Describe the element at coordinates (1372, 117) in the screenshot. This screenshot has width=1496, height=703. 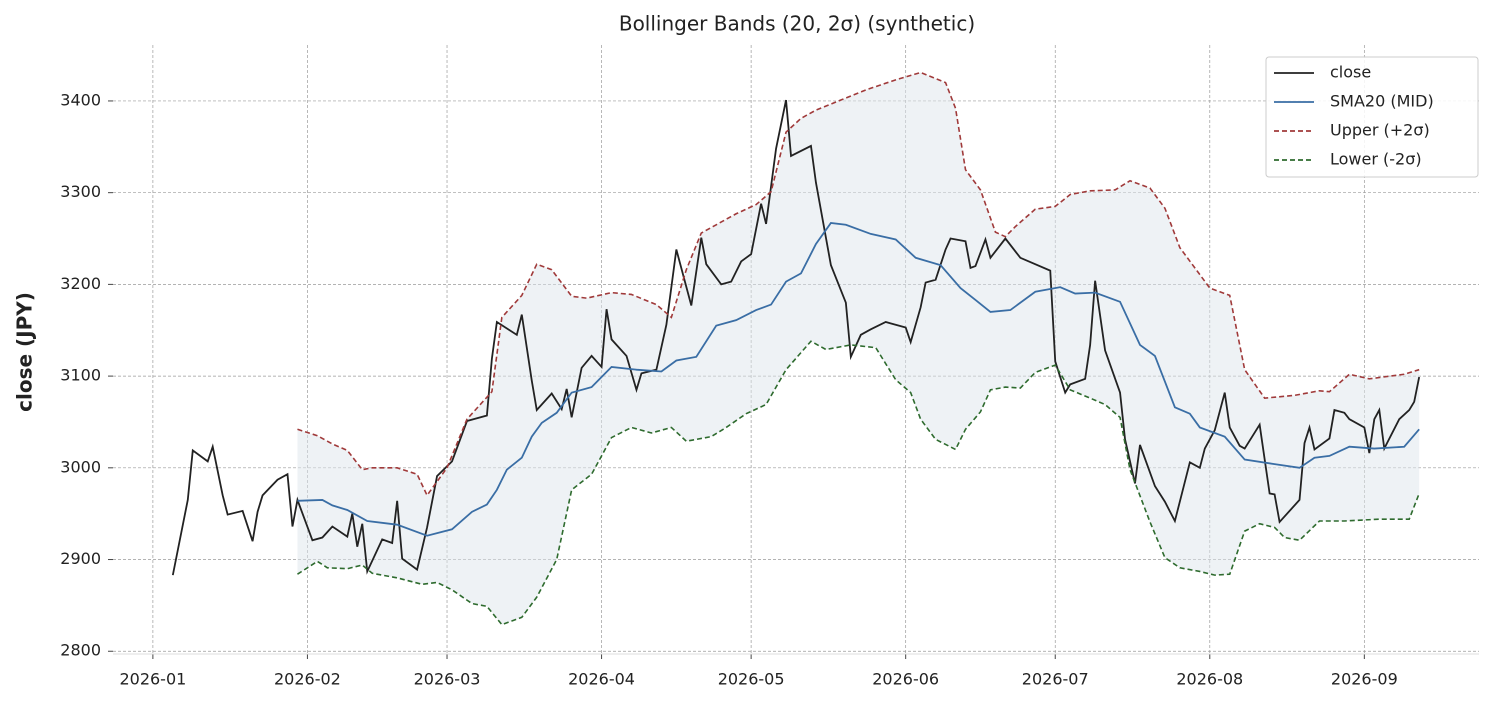
I see `legend-box` at that location.